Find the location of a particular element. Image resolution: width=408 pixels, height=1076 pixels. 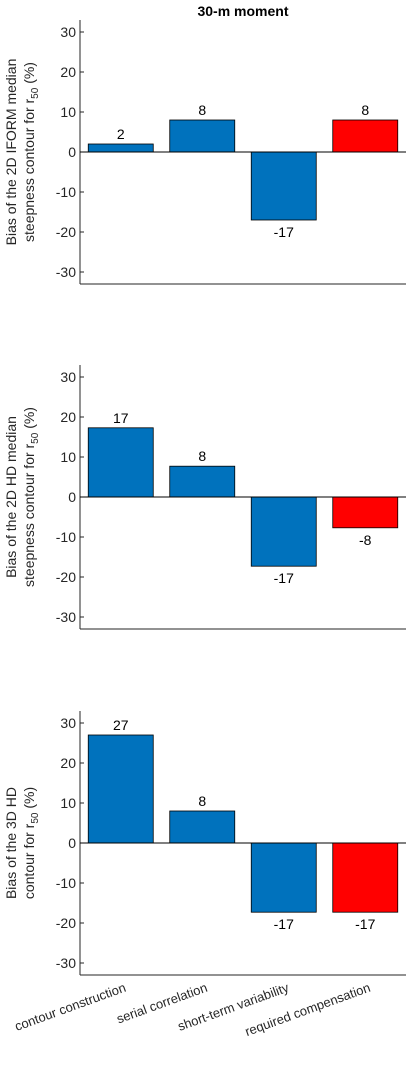

y-axis-label-line1: Bias of the 2D IFORM median is located at coordinates (11, 152).